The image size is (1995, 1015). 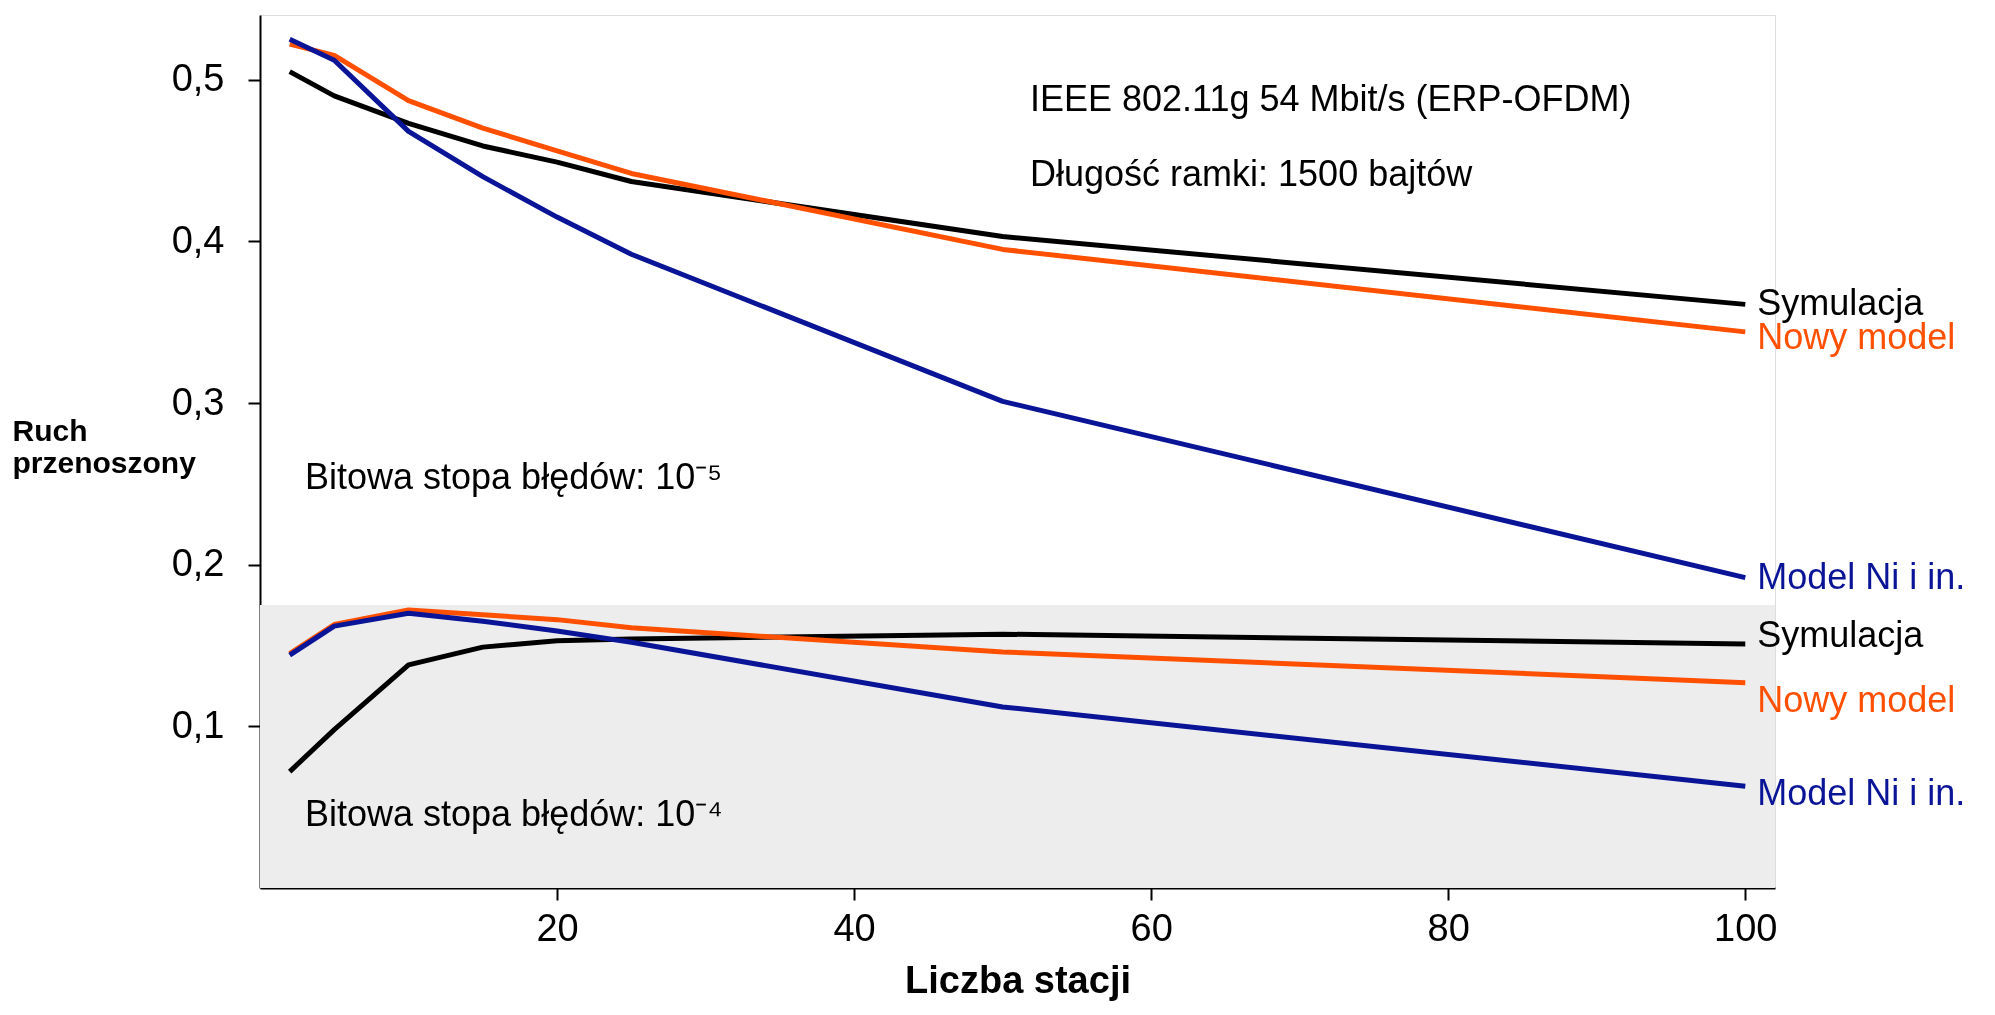 I want to click on annotation: IEEE 802.11g 54 Mbit/s (ERP-OFDM), so click(x=1331, y=98).